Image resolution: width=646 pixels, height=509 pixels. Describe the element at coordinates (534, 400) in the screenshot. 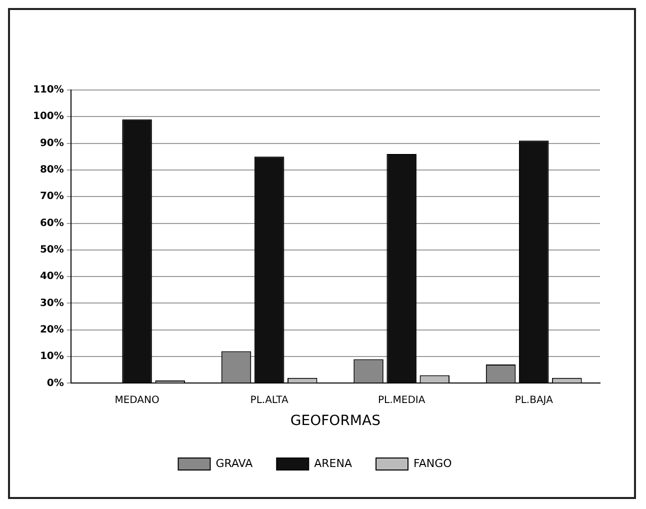

I see `x-tick-label: PL.BAJA` at that location.